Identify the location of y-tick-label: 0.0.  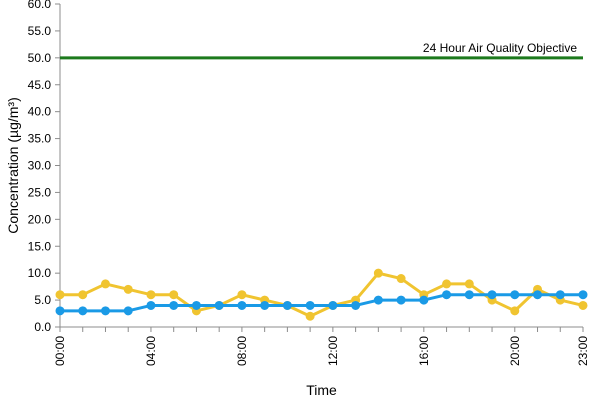
(42, 327).